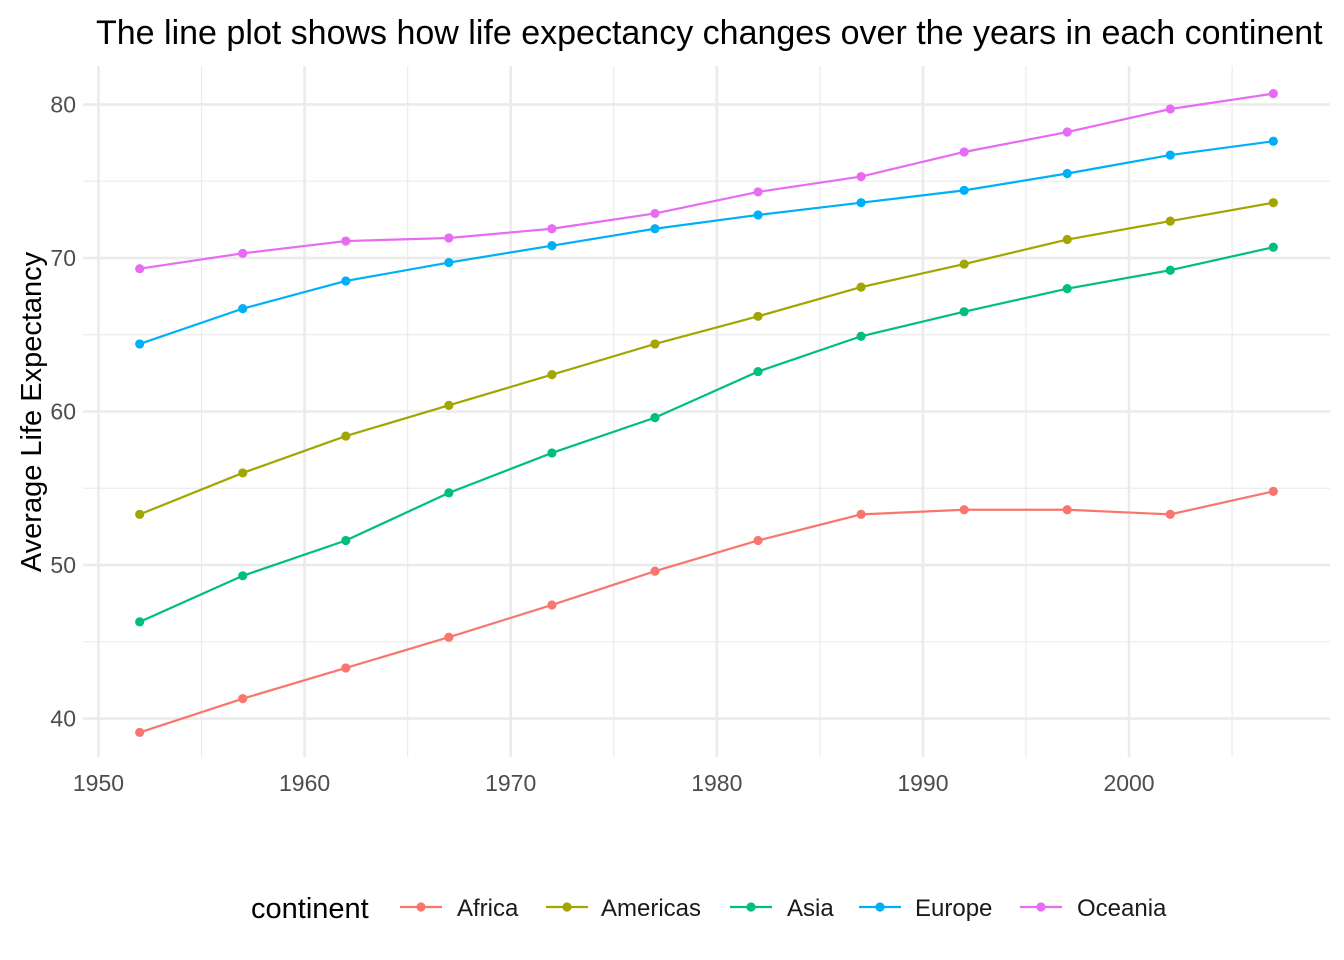 The height and width of the screenshot is (960, 1344). Describe the element at coordinates (63, 258) in the screenshot. I see `y-tick-label: 70` at that location.